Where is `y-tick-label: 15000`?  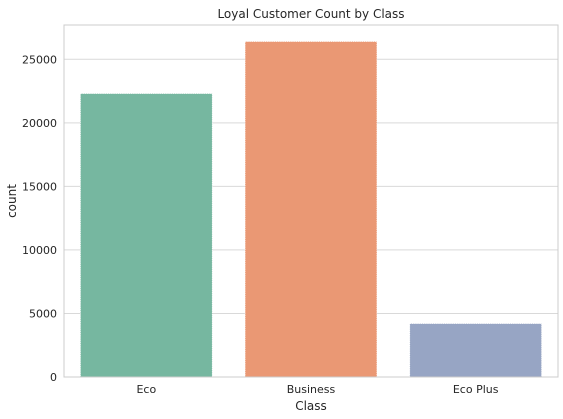 y-tick-label: 15000 is located at coordinates (39, 186).